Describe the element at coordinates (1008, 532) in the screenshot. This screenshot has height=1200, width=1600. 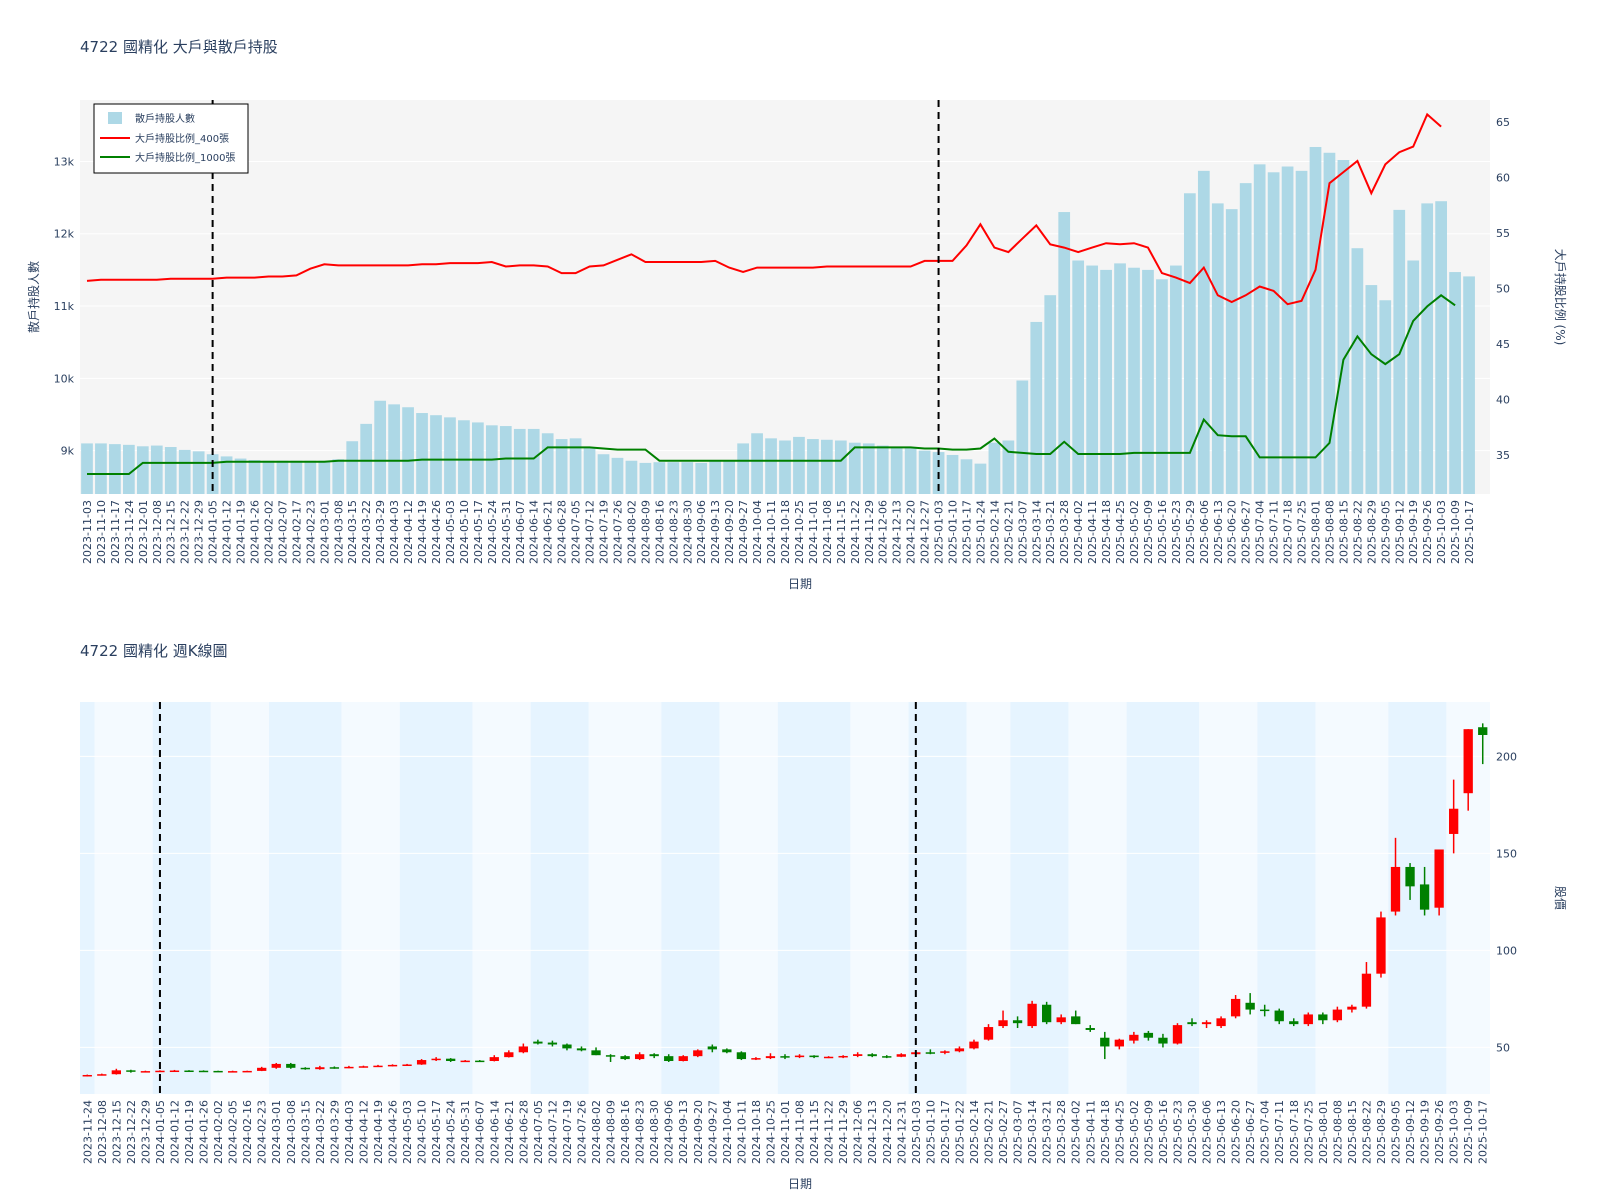
I see `x-tick-label: 2025-02-21` at that location.